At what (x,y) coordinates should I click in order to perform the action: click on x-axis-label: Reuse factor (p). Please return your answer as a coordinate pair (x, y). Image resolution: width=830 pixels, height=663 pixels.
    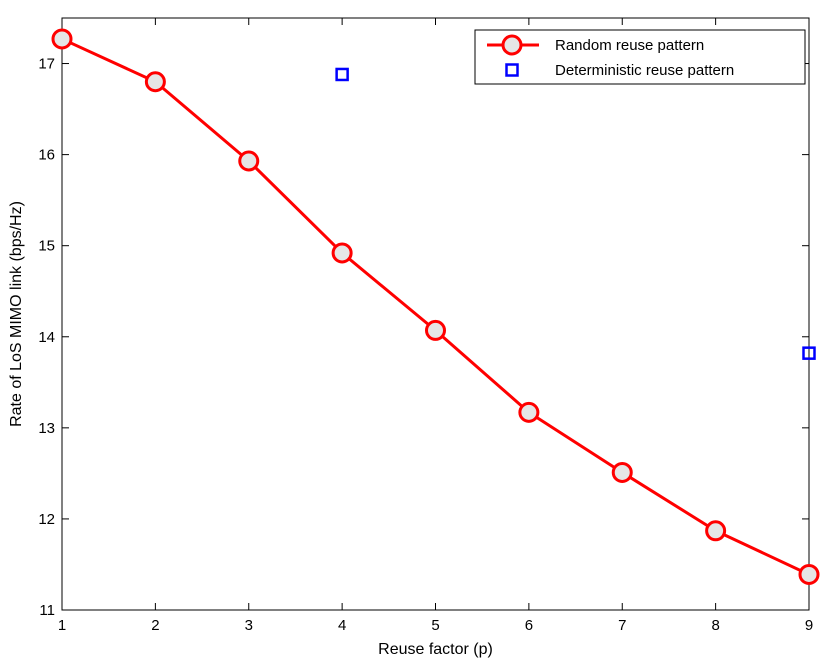
    Looking at the image, I should click on (435, 649).